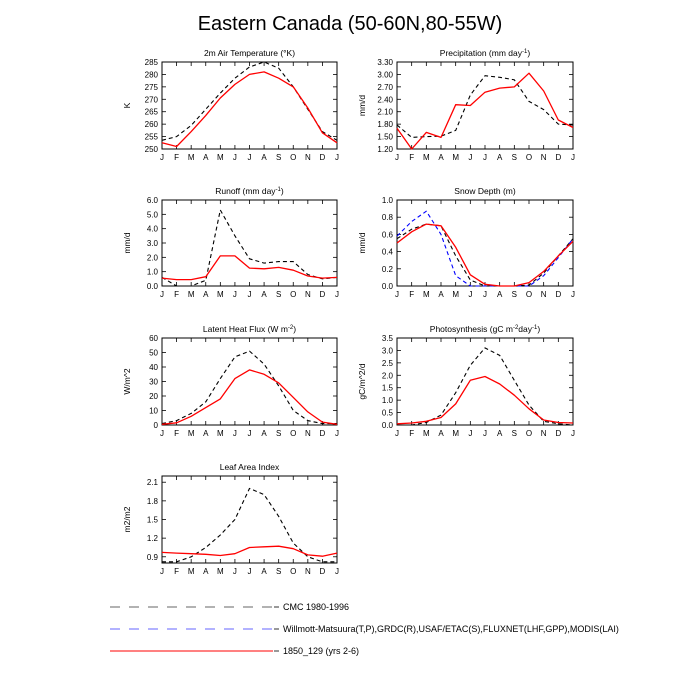 The image size is (700, 700). Describe the element at coordinates (127, 519) in the screenshot. I see `y-axis-label: m2/m2` at that location.